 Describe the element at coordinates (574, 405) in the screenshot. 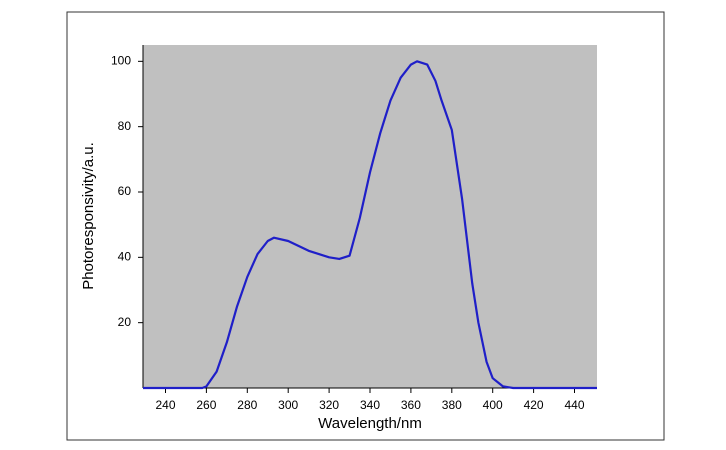

I see `x-tick-label: 440` at that location.